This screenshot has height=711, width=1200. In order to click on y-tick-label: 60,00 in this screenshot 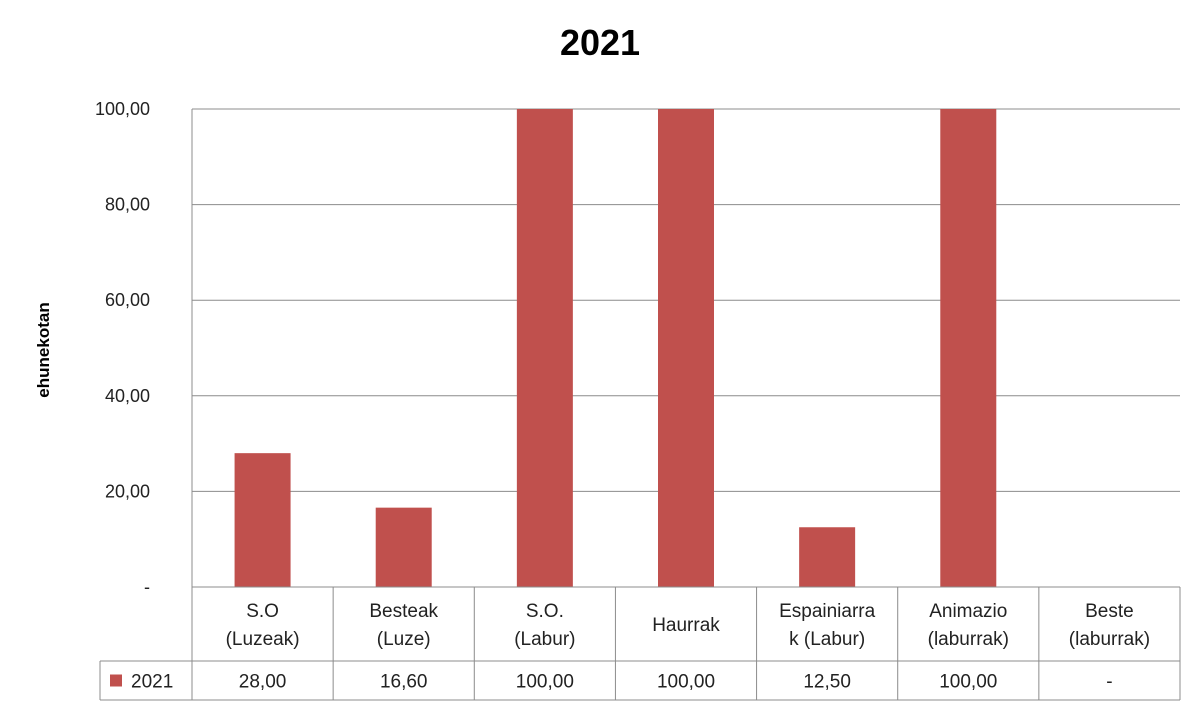, I will do `click(127, 300)`.